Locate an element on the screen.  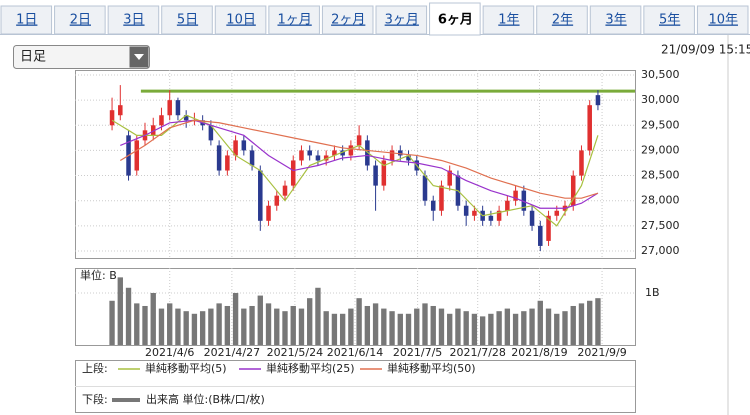
tab: 2日 is located at coordinates (80, 20).